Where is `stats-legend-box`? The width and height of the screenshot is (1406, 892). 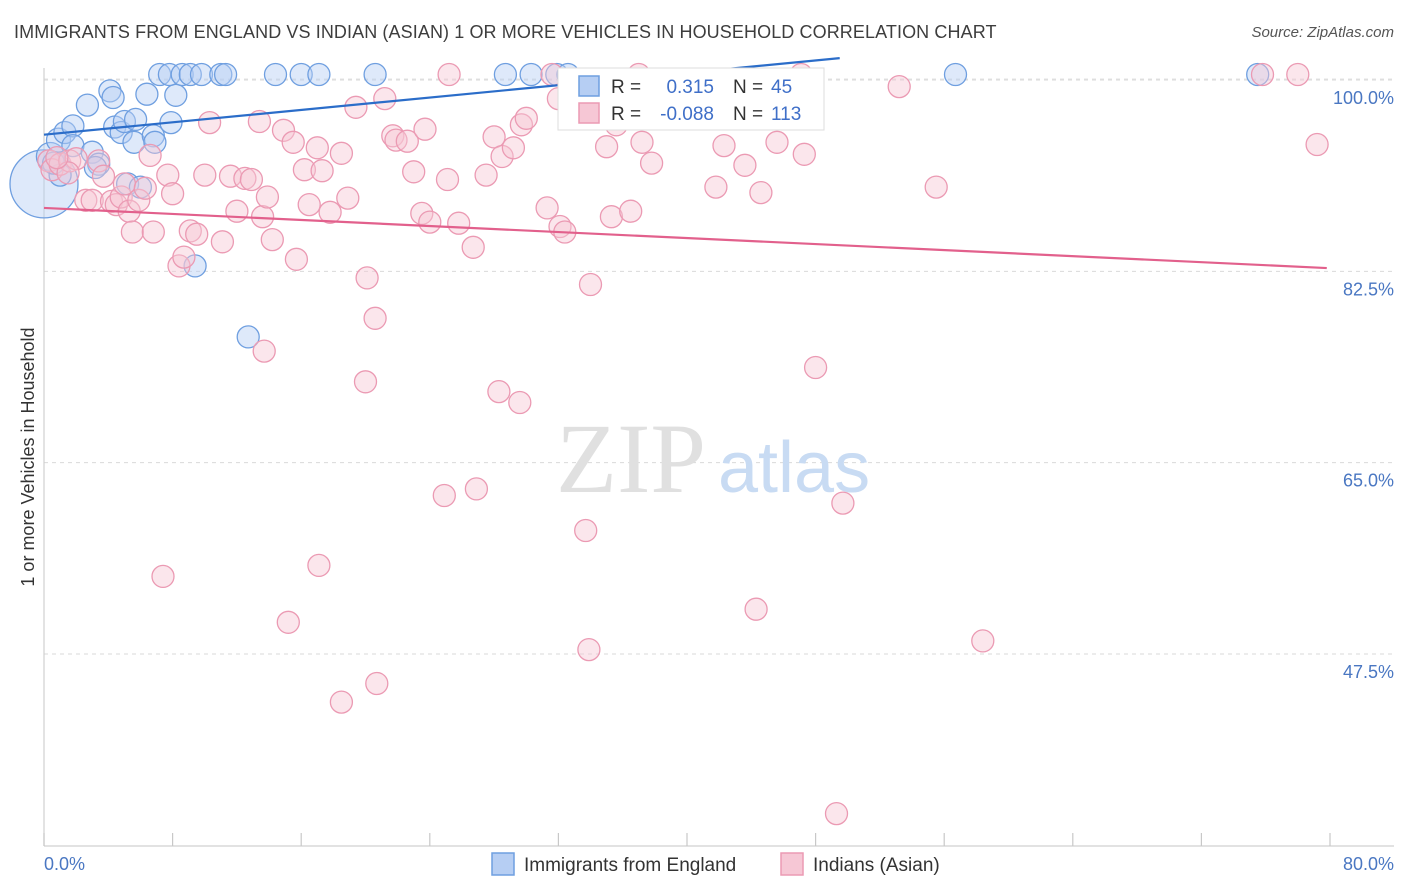
stats-legend-box is located at coordinates (691, 99).